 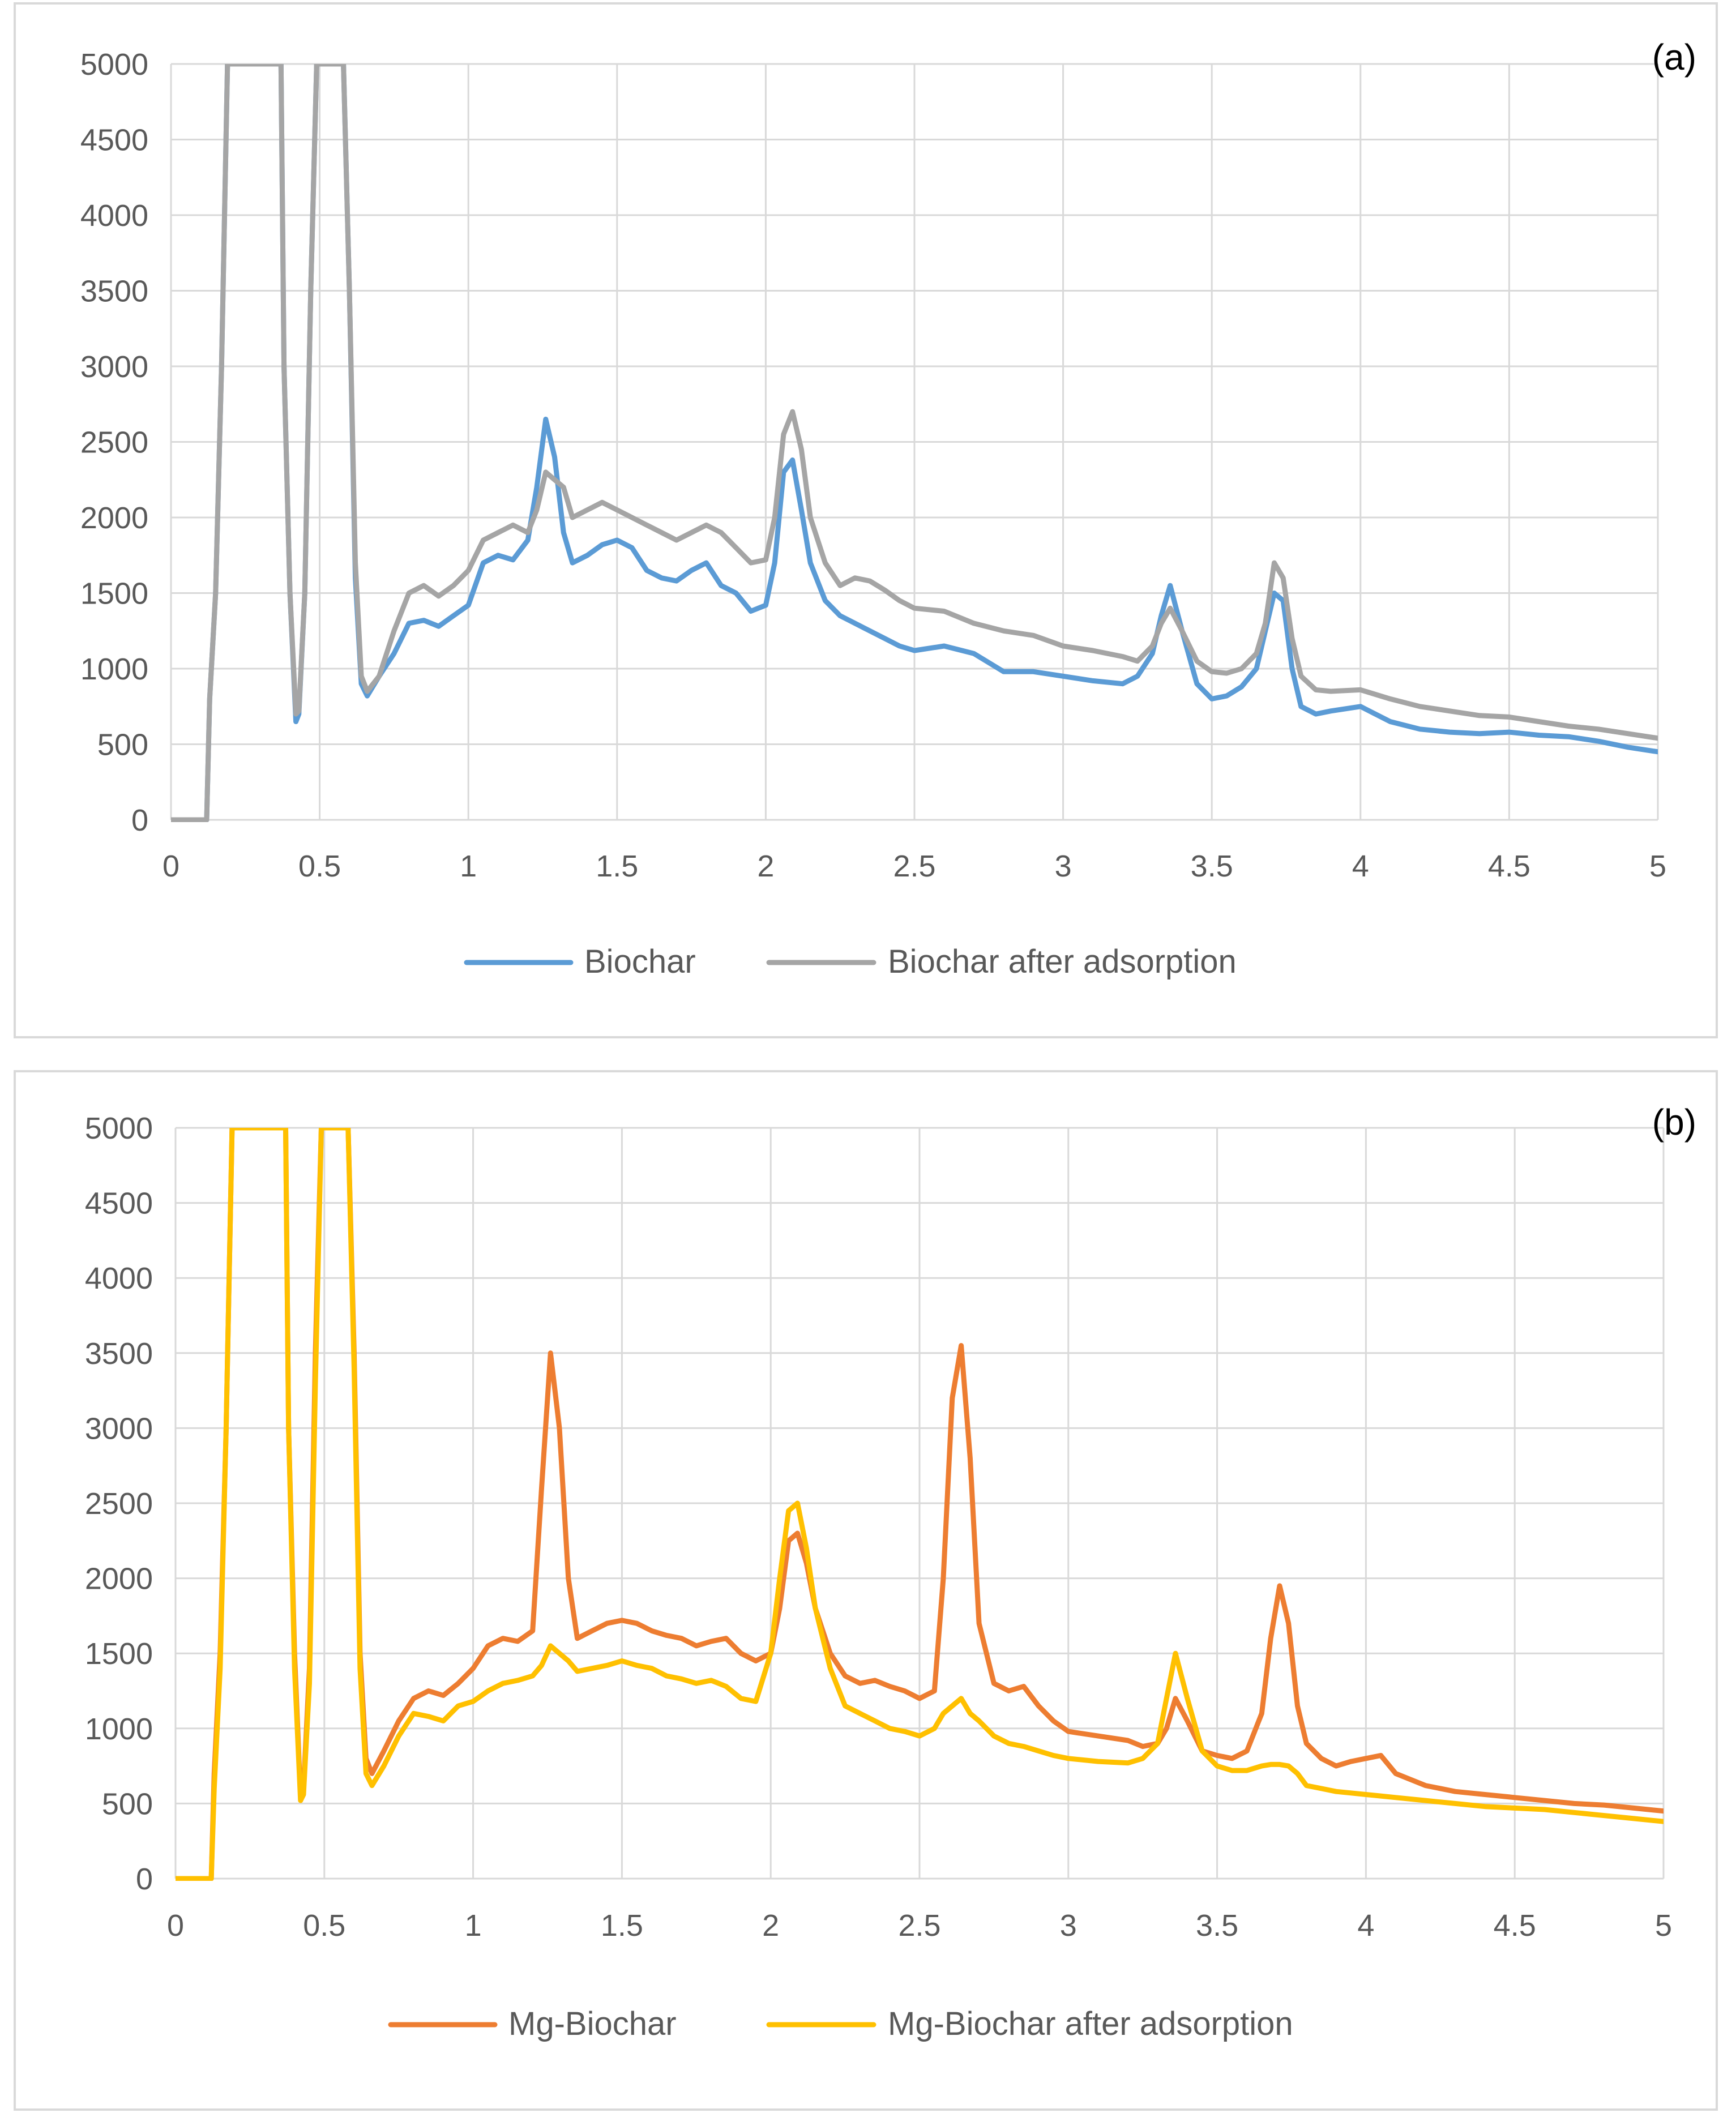 I want to click on legend-label-1: Biochar, so click(x=640, y=961).